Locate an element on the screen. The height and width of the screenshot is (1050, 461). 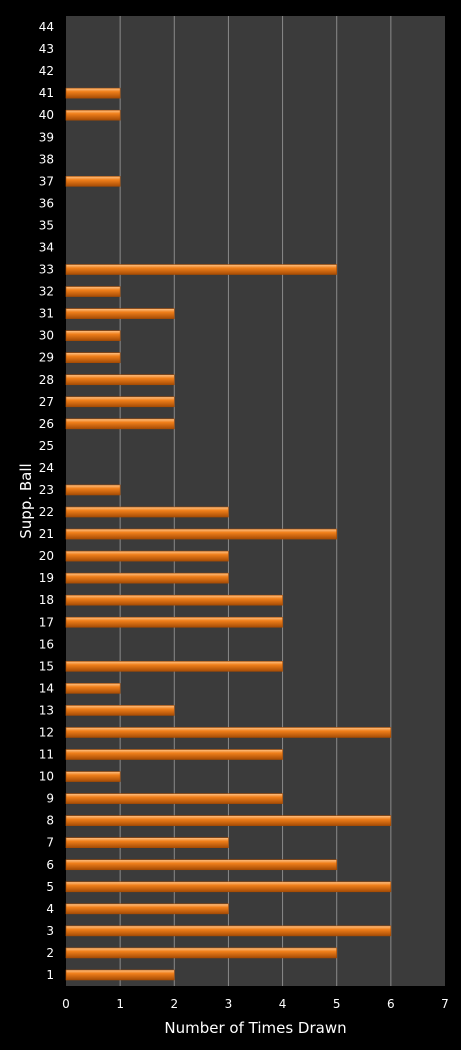
x-tick-label: 7 is located at coordinates (445, 1004).